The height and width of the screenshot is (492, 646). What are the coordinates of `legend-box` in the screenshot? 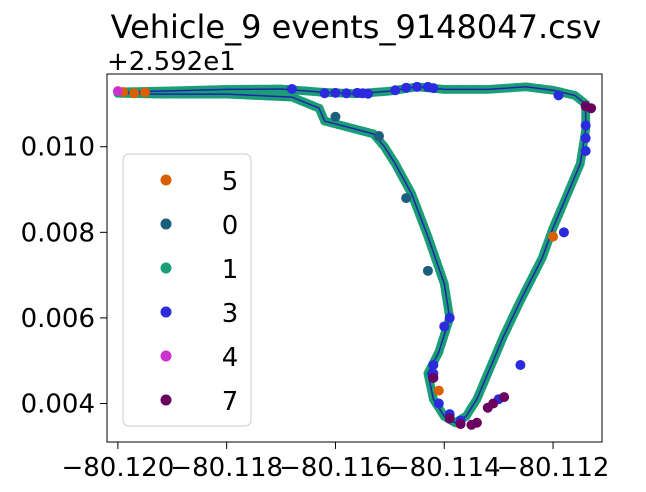 It's located at (187, 290).